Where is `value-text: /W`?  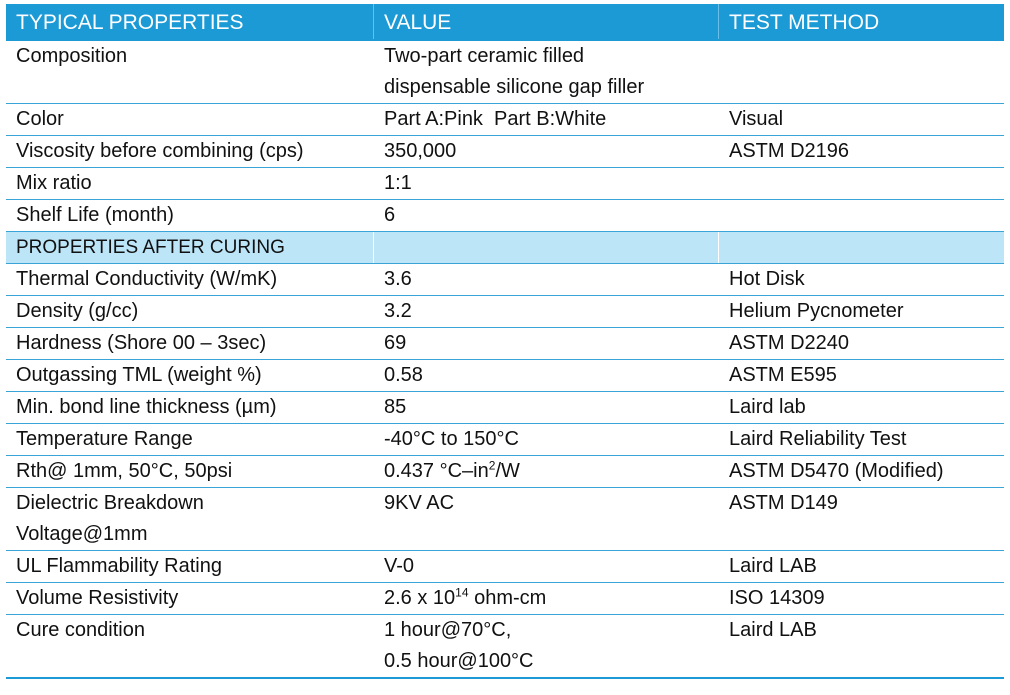 value-text: /W is located at coordinates (507, 471).